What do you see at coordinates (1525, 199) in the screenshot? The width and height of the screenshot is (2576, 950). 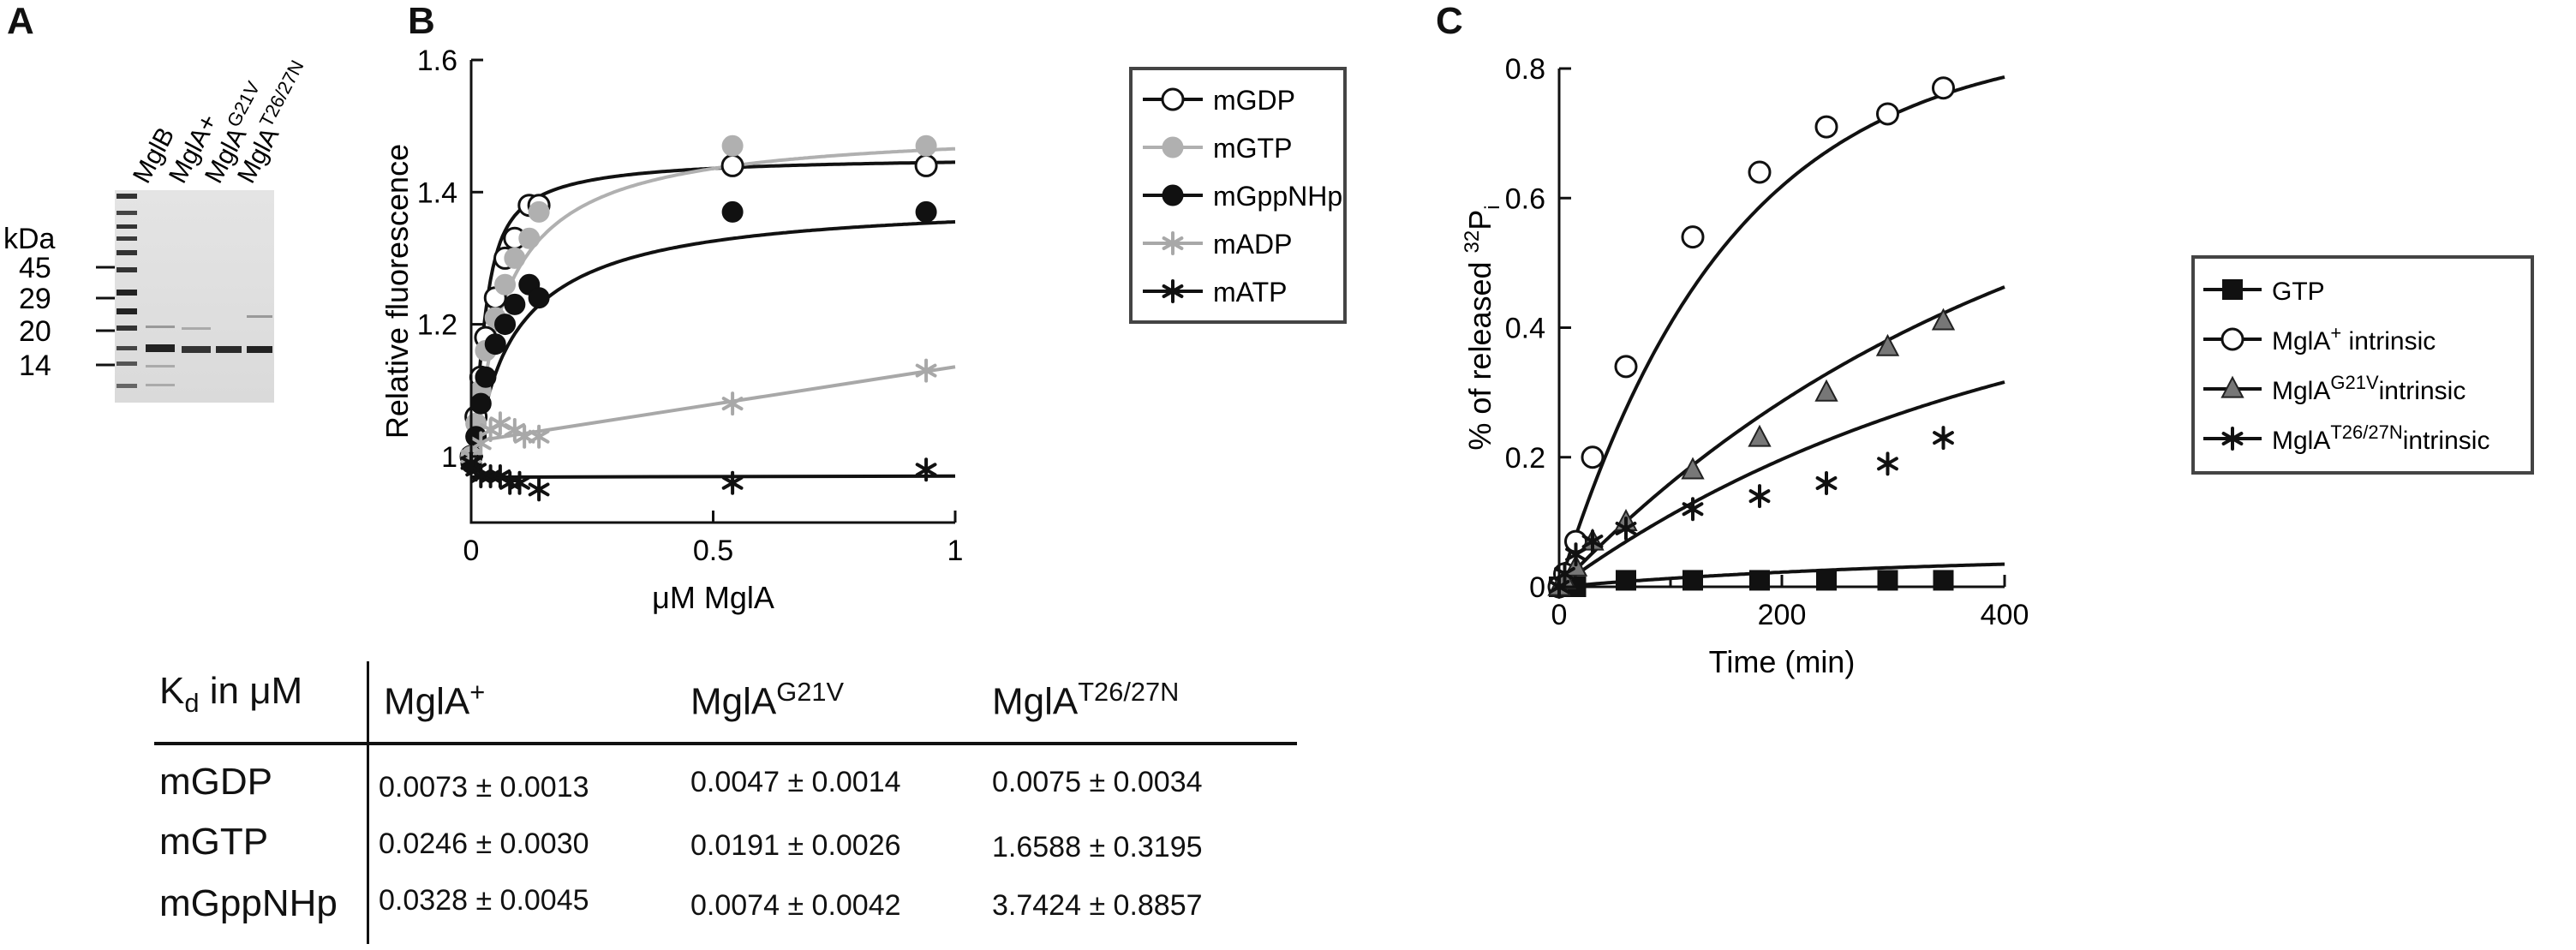 I see `y-tick-label: 0.6` at bounding box center [1525, 199].